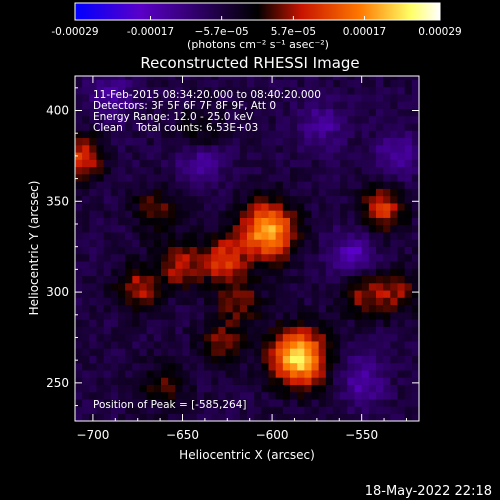  Describe the element at coordinates (173, 117) in the screenshot. I see `annotation-energy-range: Energy Range: 12.0 - 25.0 keV` at that location.